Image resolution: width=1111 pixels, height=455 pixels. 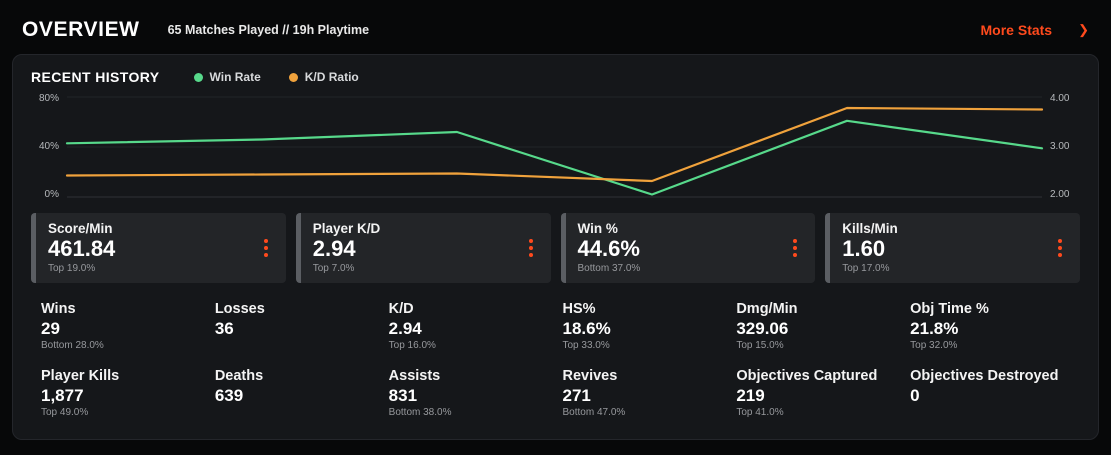 I want to click on recent-history-header: RECENT HISTORY Win Rate K/D Ratio, so click(x=555, y=77).